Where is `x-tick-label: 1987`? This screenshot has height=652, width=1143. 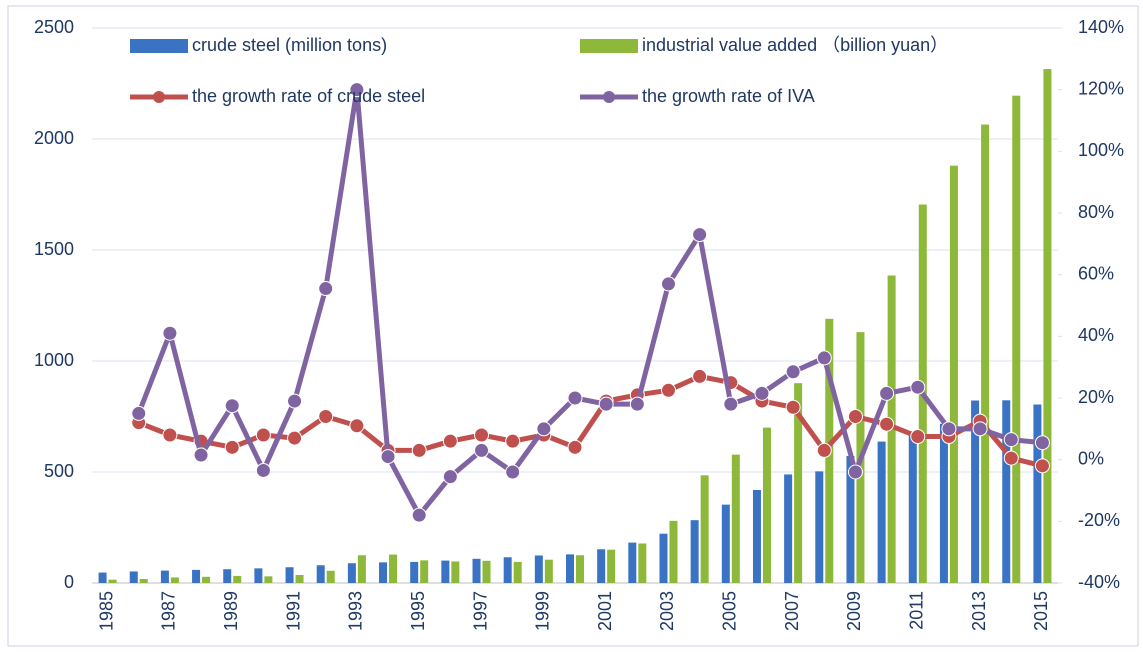 x-tick-label: 1987 is located at coordinates (169, 611).